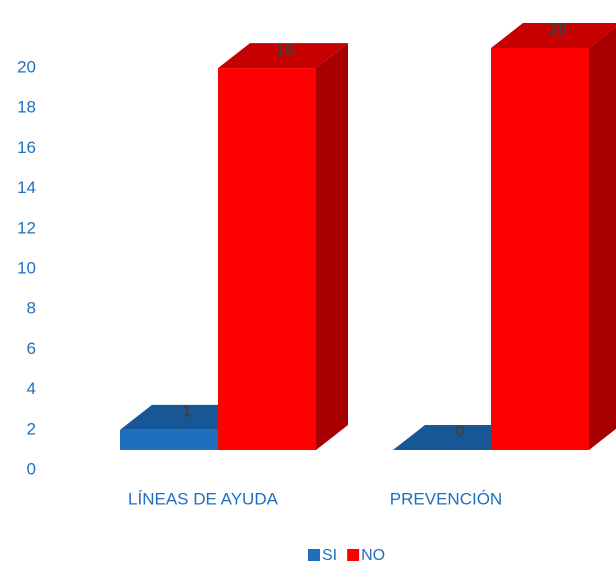 The height and width of the screenshot is (565, 616). I want to click on legend-label: NO, so click(373, 555).